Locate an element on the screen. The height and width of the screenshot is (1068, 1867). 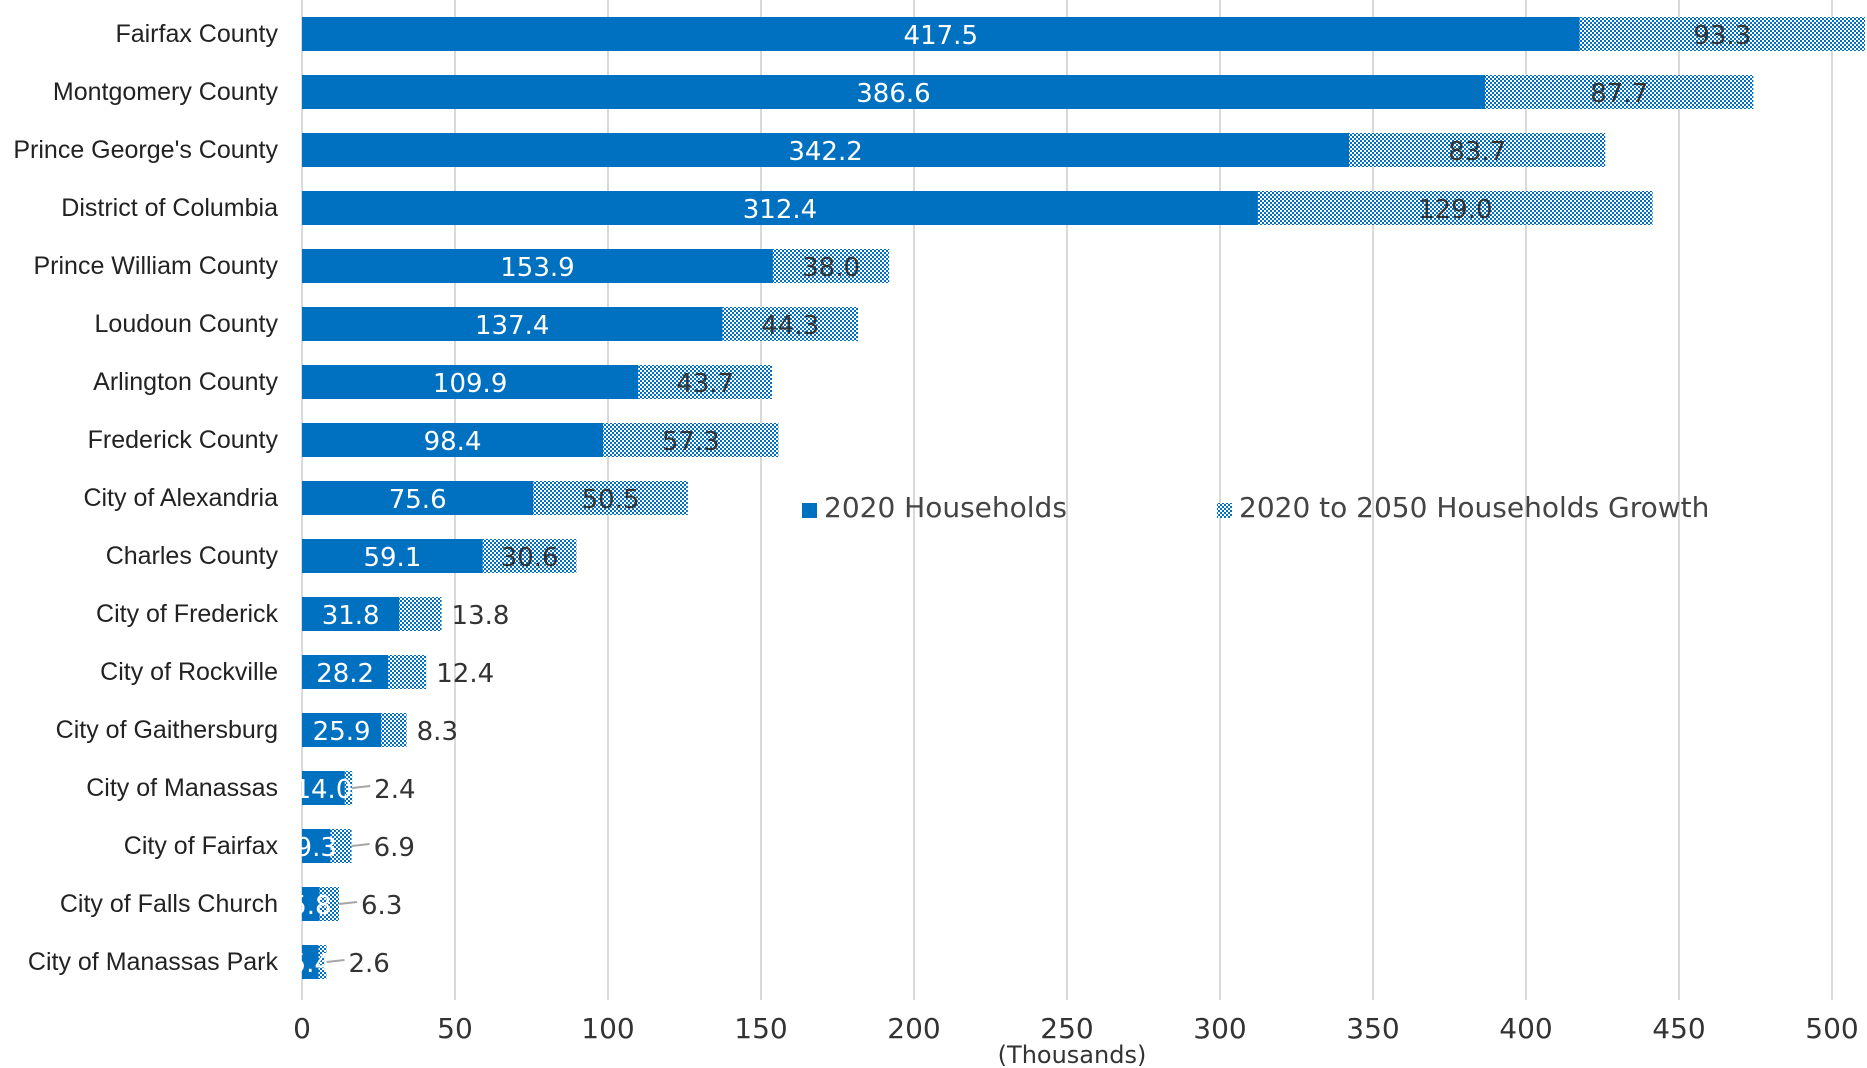
data-label-2020: 98.4 is located at coordinates (453, 442).